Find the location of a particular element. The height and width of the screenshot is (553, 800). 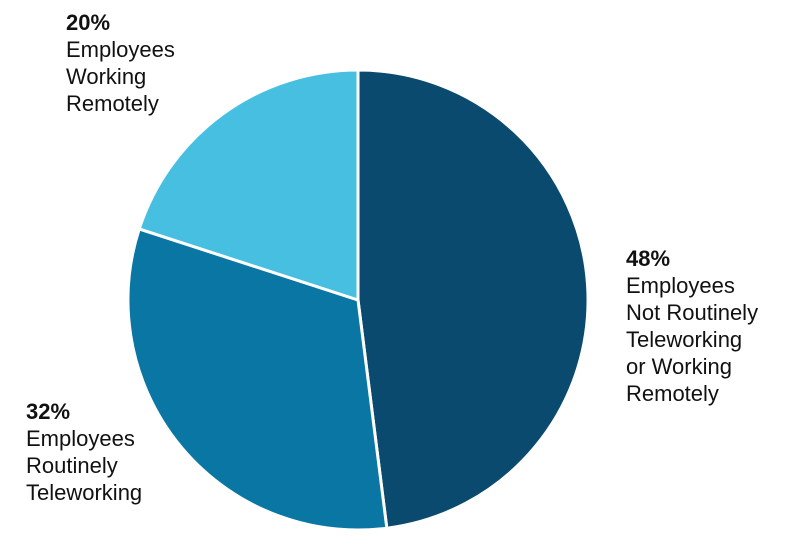

slice-percent-working-remotely: 20% is located at coordinates (88, 22).